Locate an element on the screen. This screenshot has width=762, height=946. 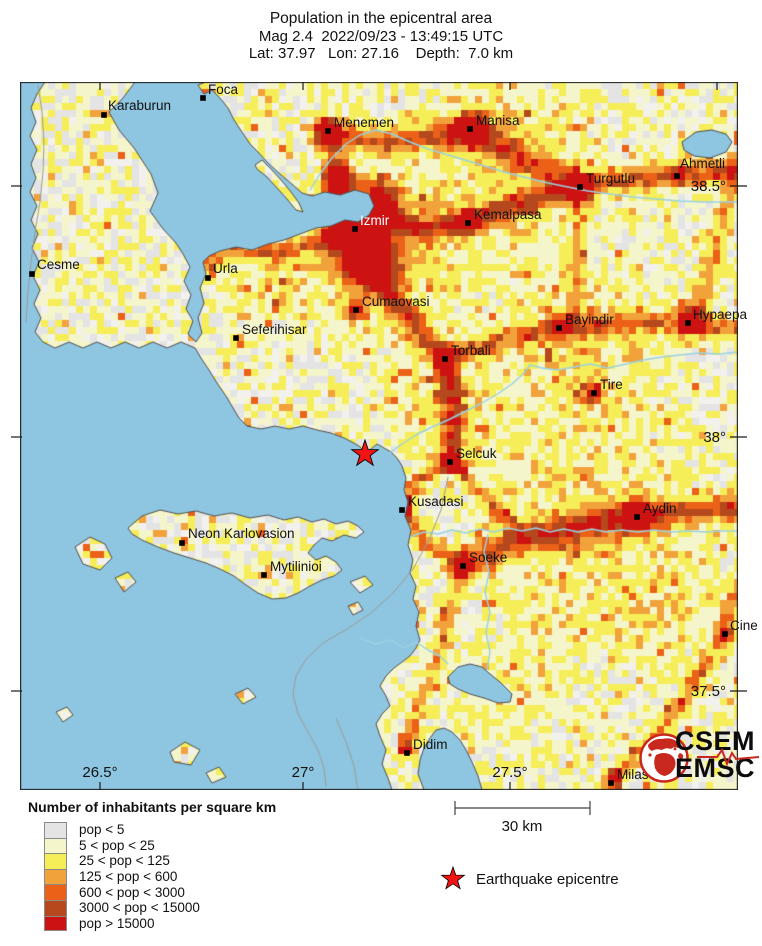
city-label: Aydin is located at coordinates (660, 508).